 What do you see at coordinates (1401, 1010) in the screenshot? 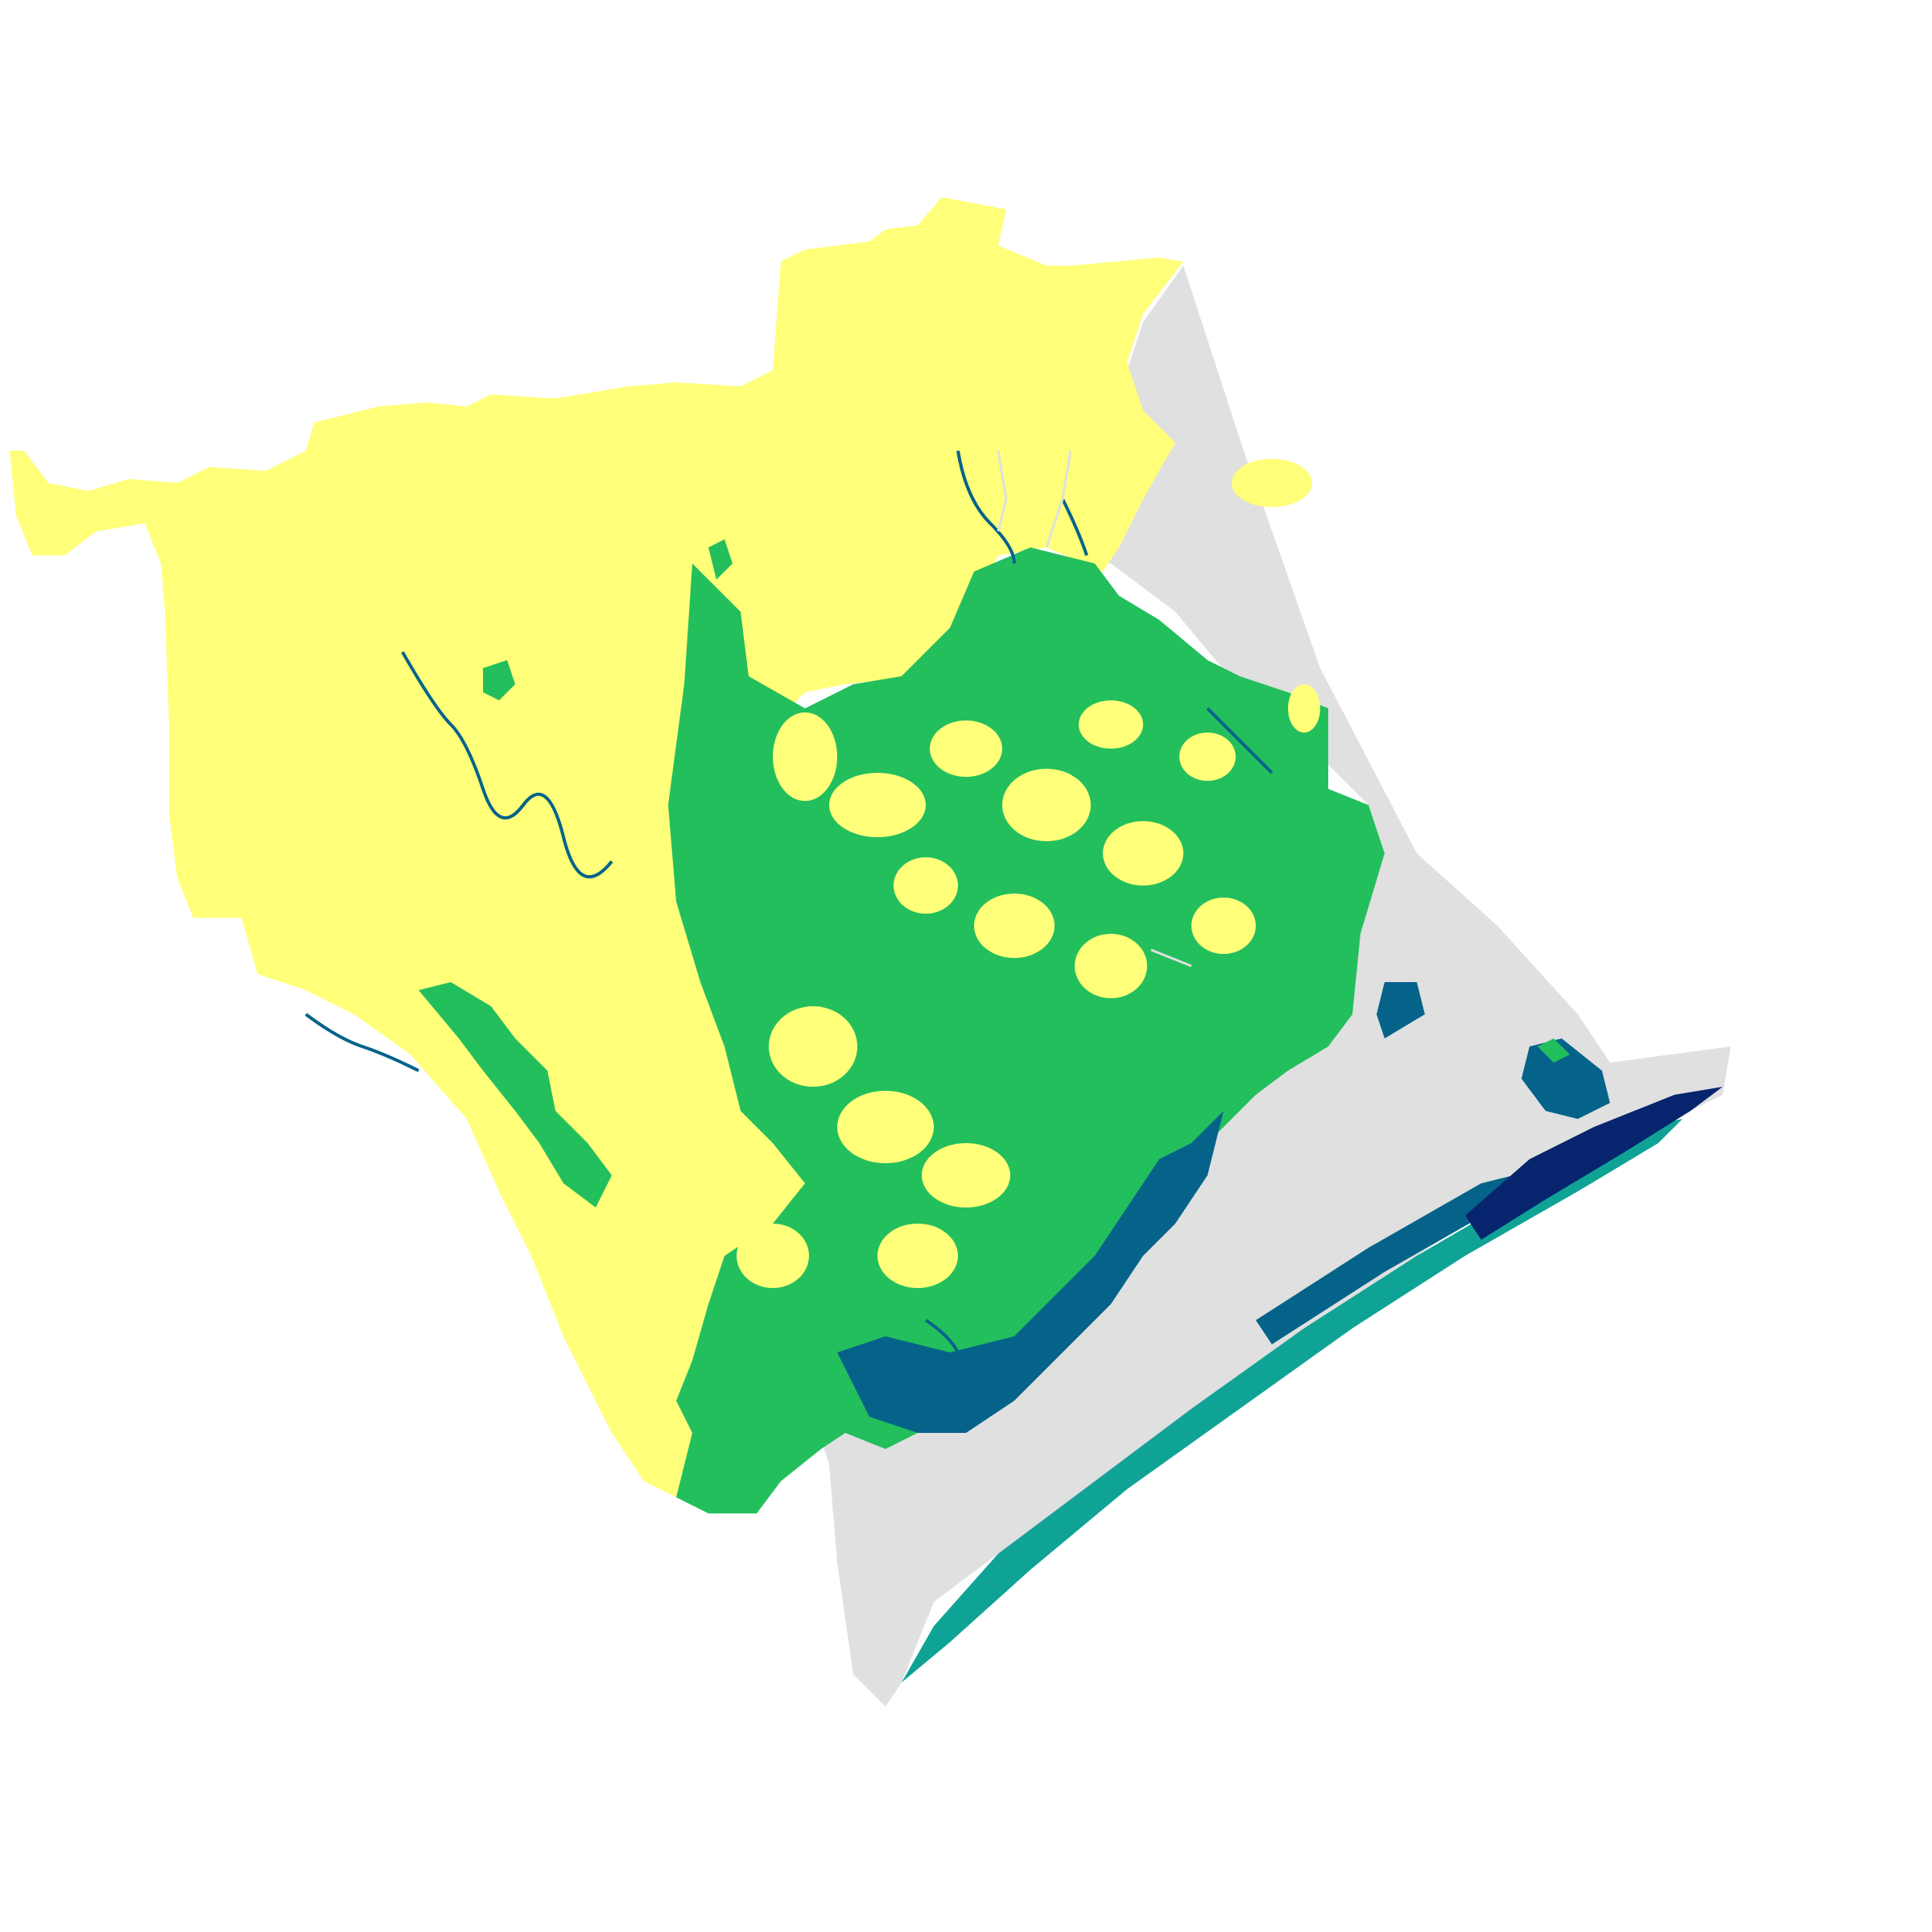
I see `zone-blue-bay-point` at bounding box center [1401, 1010].